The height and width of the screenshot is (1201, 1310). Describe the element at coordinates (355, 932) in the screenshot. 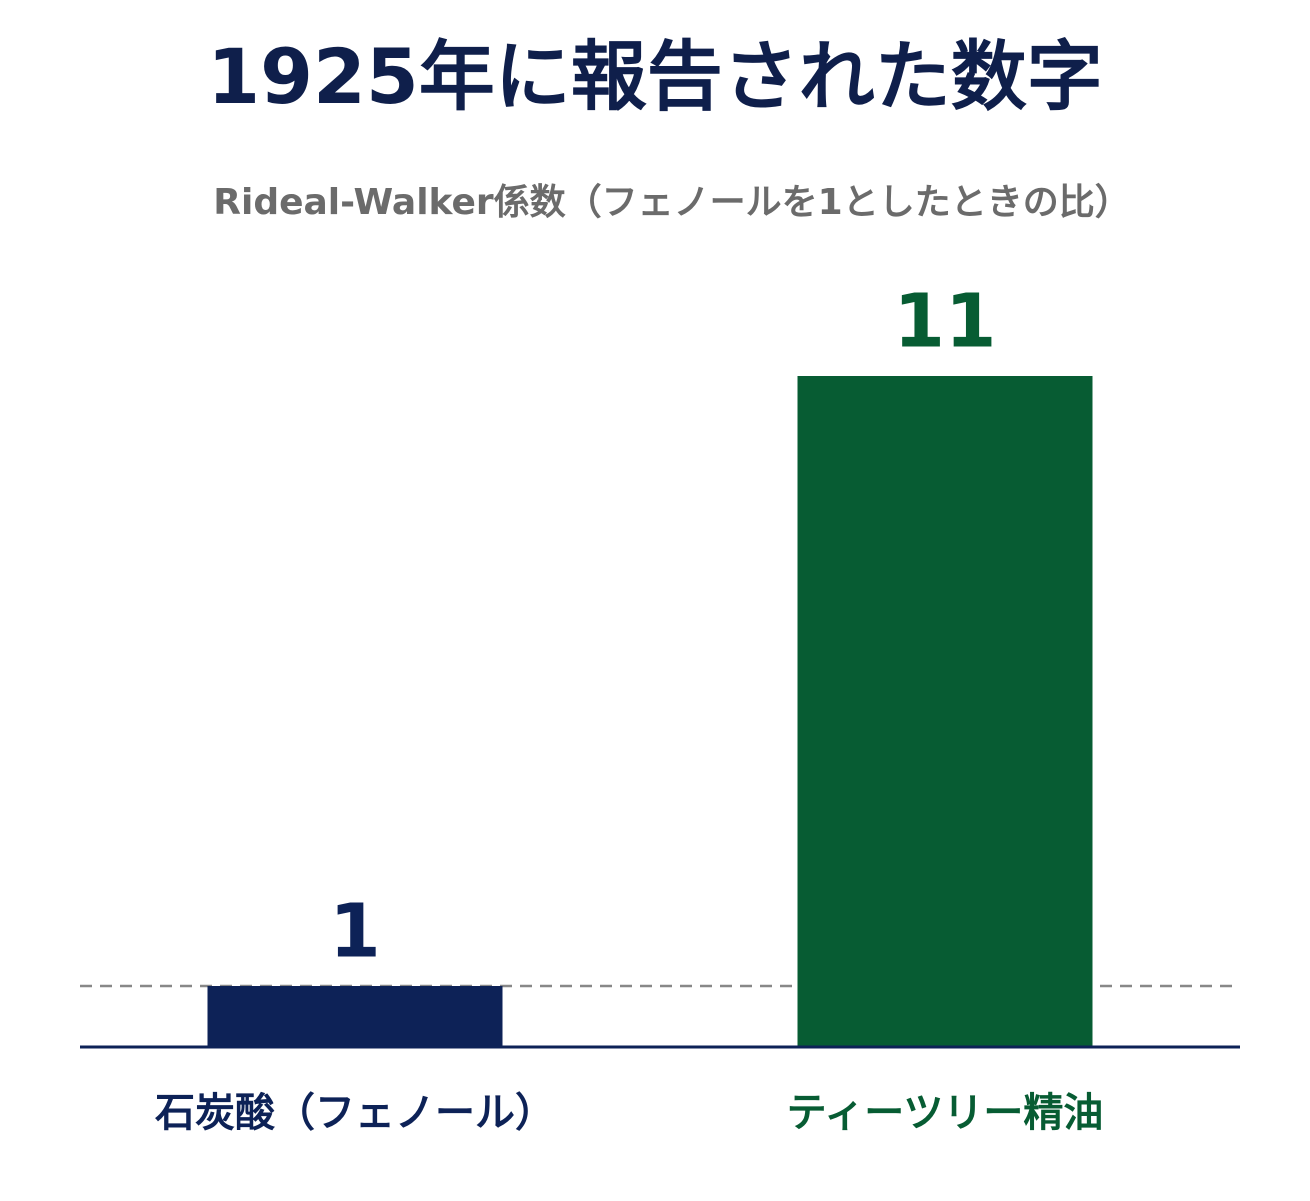

I see `value-label: 1` at that location.